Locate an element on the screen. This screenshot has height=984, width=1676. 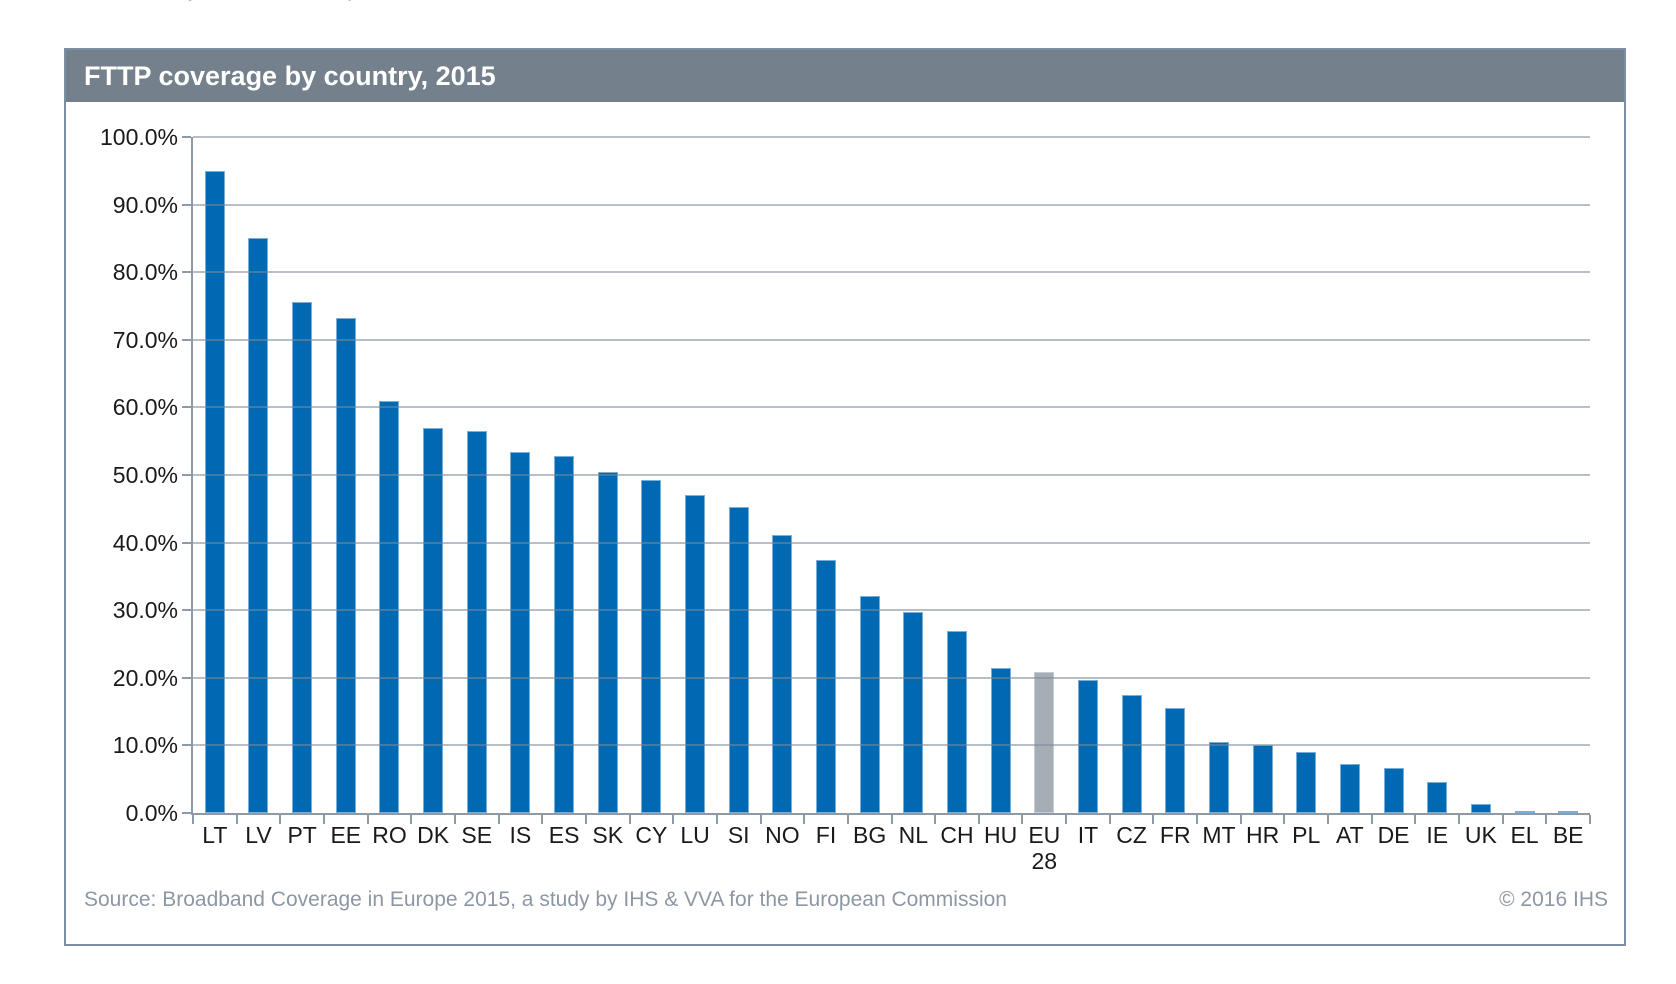
x-axis-label: CY is located at coordinates (651, 835).